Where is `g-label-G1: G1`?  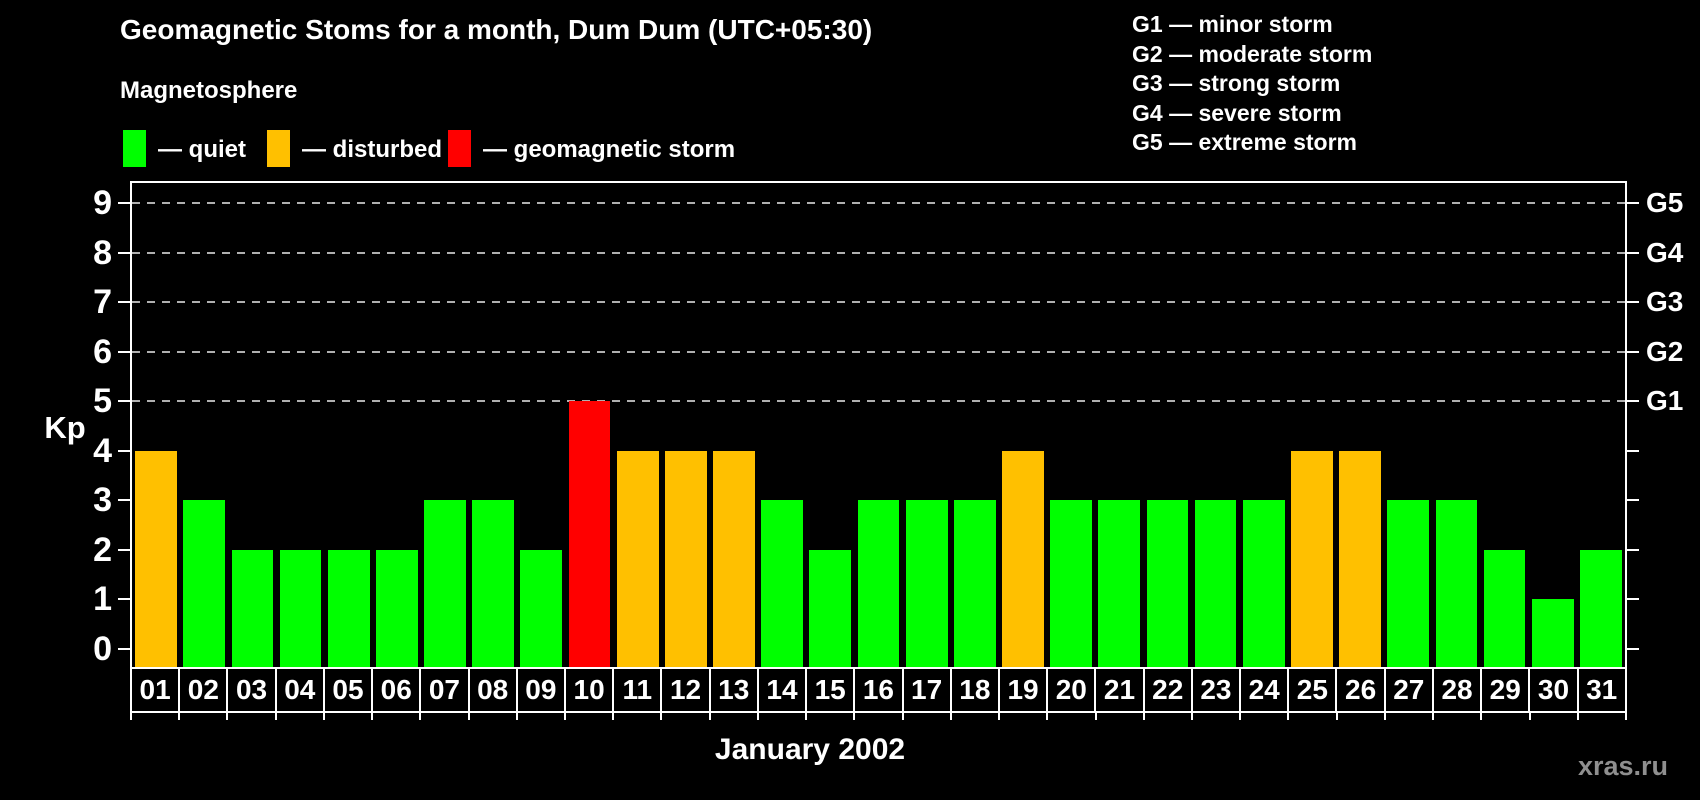 g-label-G1: G1 is located at coordinates (1665, 401).